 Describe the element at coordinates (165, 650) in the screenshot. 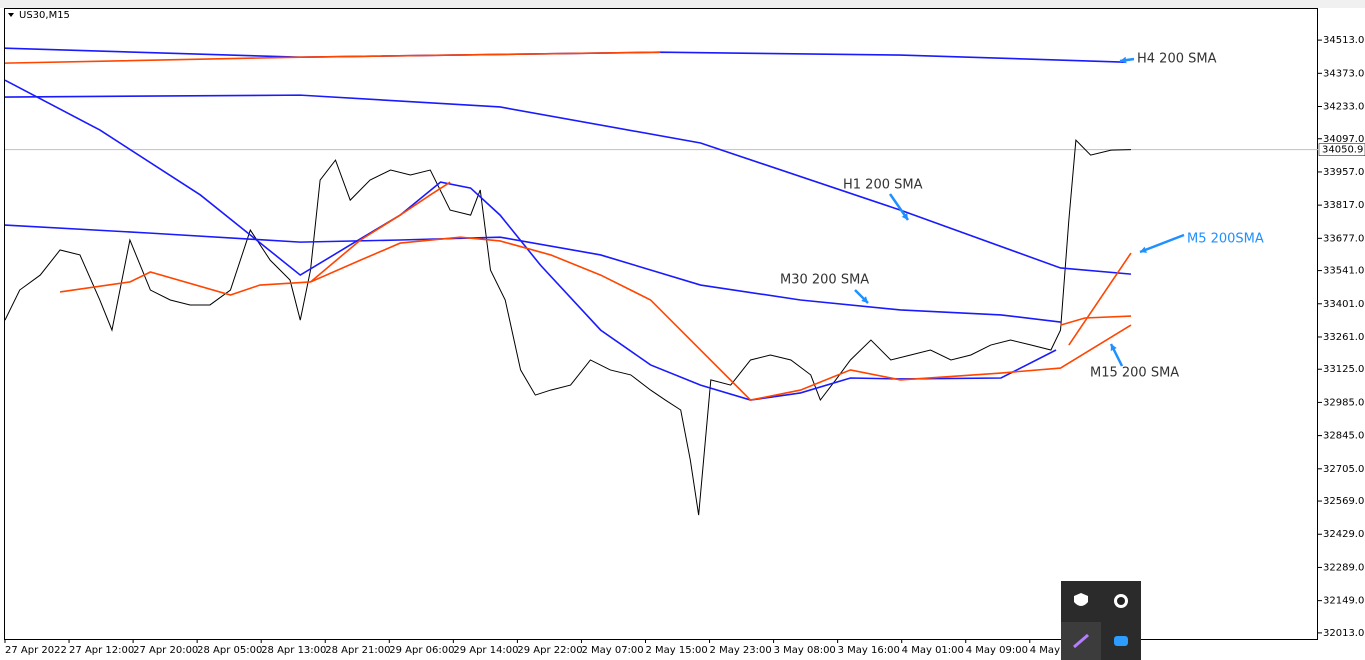

I see `x-tick-label: 27 Apr 20:00` at that location.